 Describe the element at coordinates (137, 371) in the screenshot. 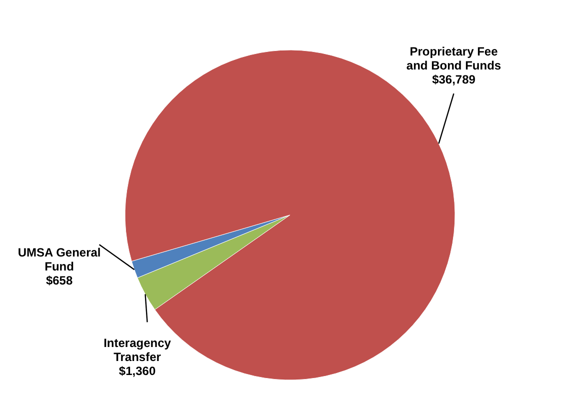

I see `data-label: $1,360` at that location.